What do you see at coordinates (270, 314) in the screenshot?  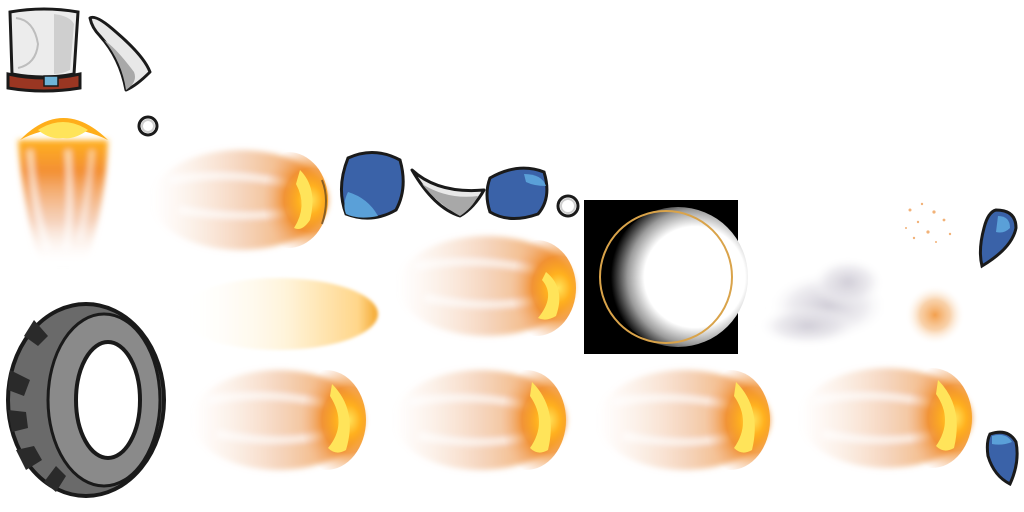 I see `flame-streak-icon` at bounding box center [270, 314].